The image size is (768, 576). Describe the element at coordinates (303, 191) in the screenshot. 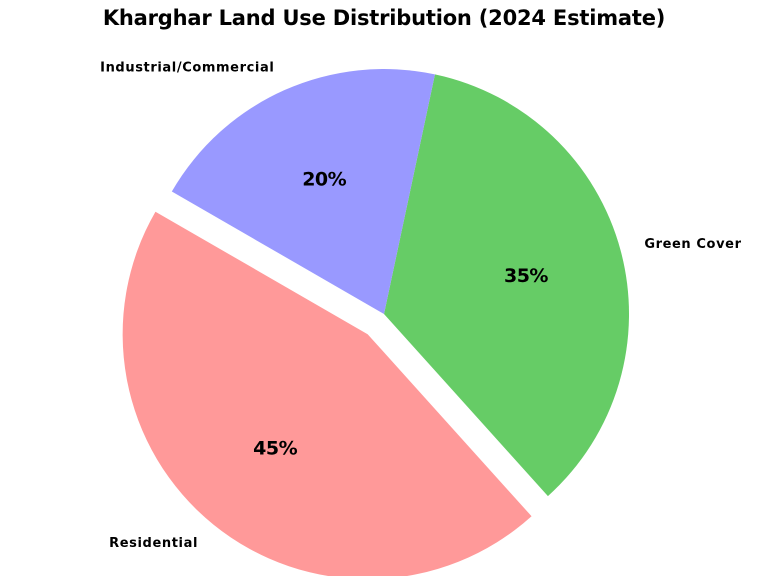

I see `pie-slice-industrial-commercial` at that location.